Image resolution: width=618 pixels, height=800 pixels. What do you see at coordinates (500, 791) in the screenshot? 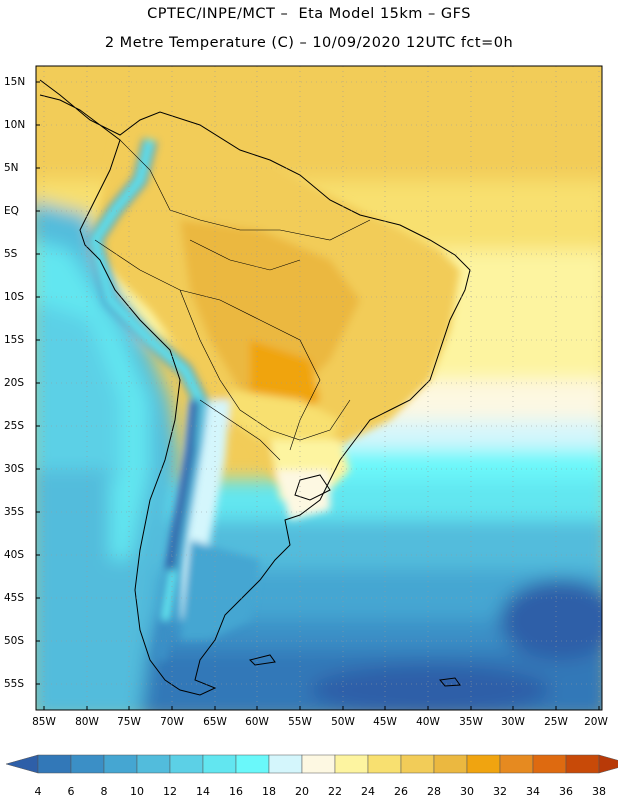
I see `colorbar-label: 32` at bounding box center [500, 791].